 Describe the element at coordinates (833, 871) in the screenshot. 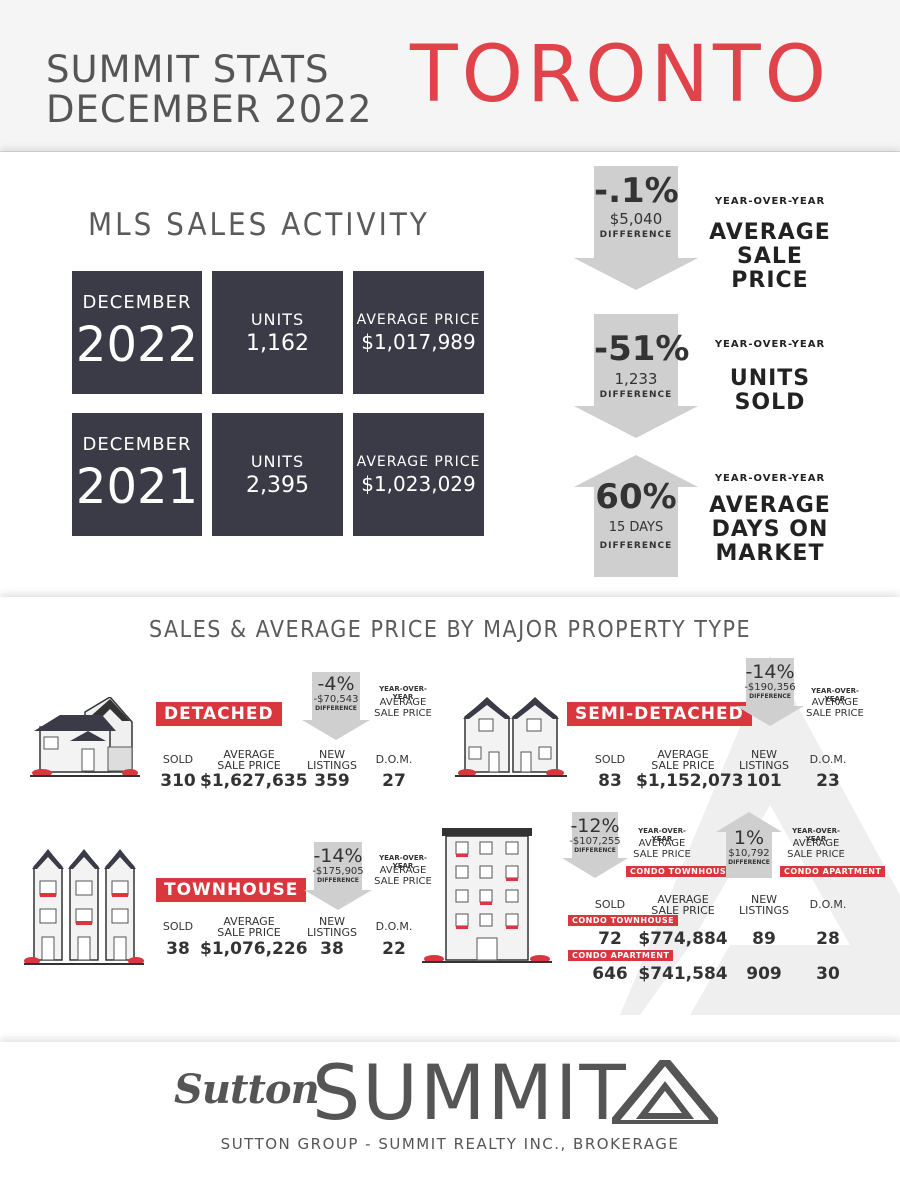

I see `condo-apartment-tag: CONDO APARTMENT` at that location.